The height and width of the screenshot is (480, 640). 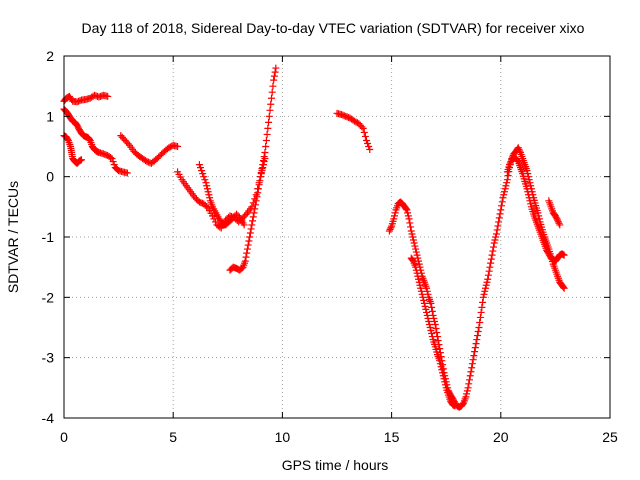 What do you see at coordinates (13, 237) in the screenshot?
I see `y-axis-label: SDTVAR / TECUs` at bounding box center [13, 237].